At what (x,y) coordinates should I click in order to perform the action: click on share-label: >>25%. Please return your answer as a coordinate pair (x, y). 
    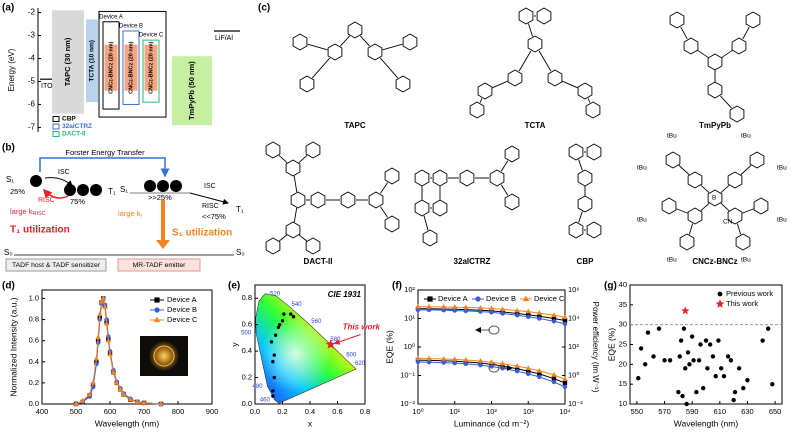
    Looking at the image, I should click on (160, 197).